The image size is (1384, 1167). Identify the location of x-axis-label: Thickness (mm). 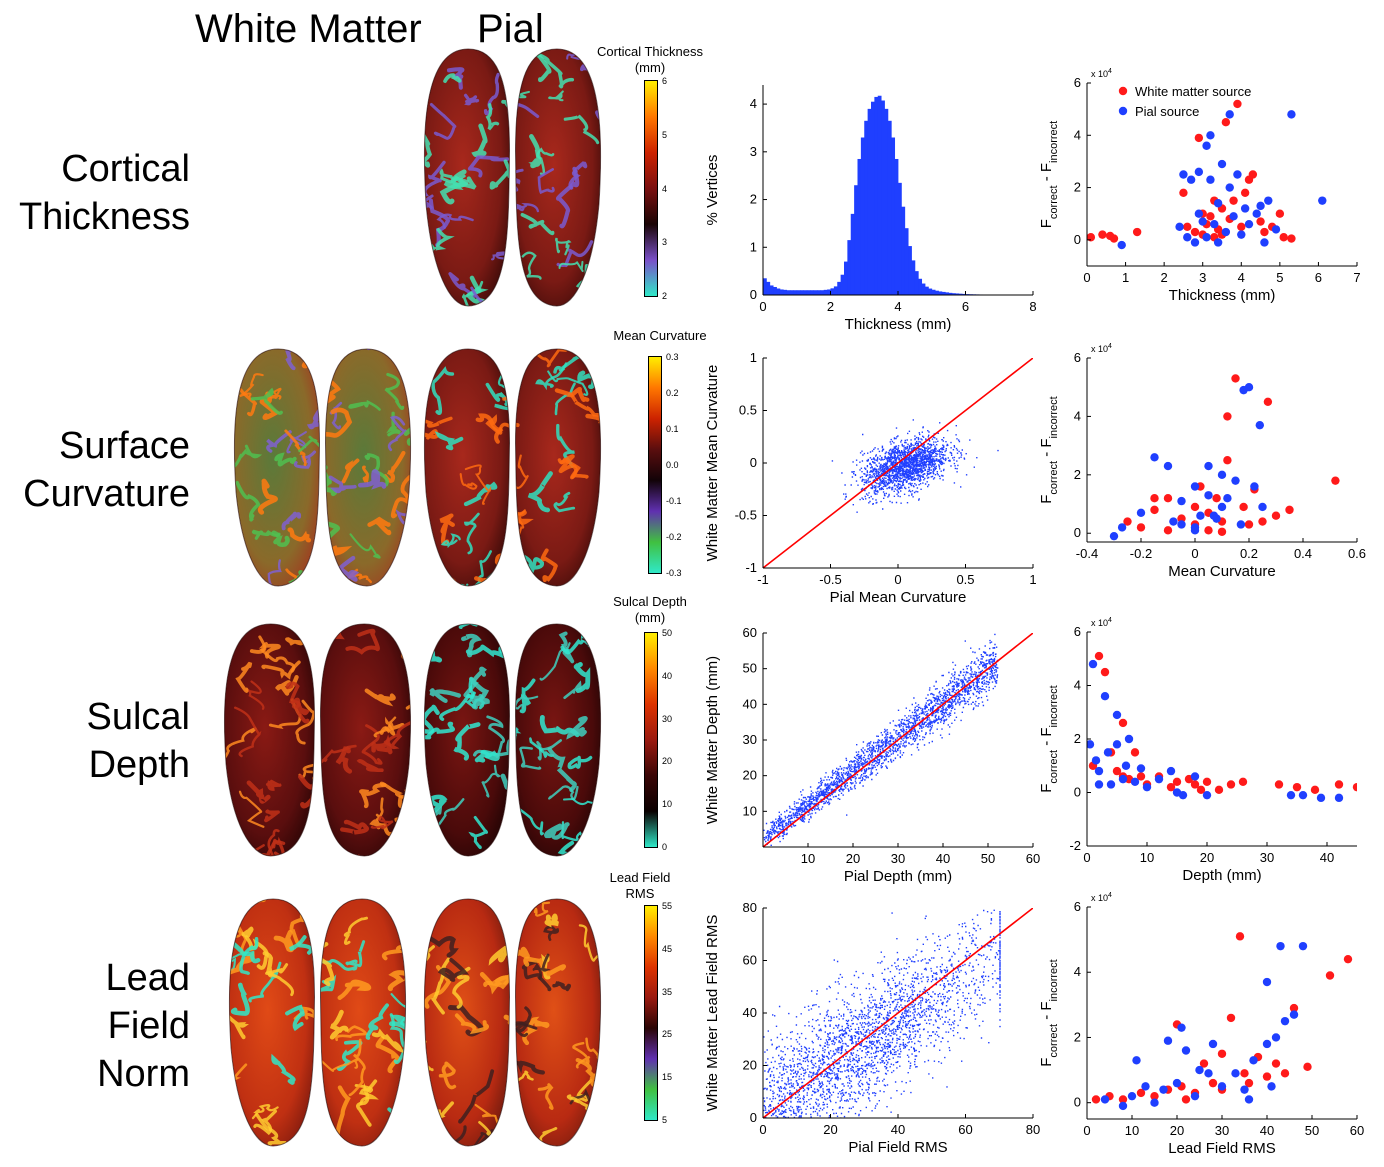
(1222, 295).